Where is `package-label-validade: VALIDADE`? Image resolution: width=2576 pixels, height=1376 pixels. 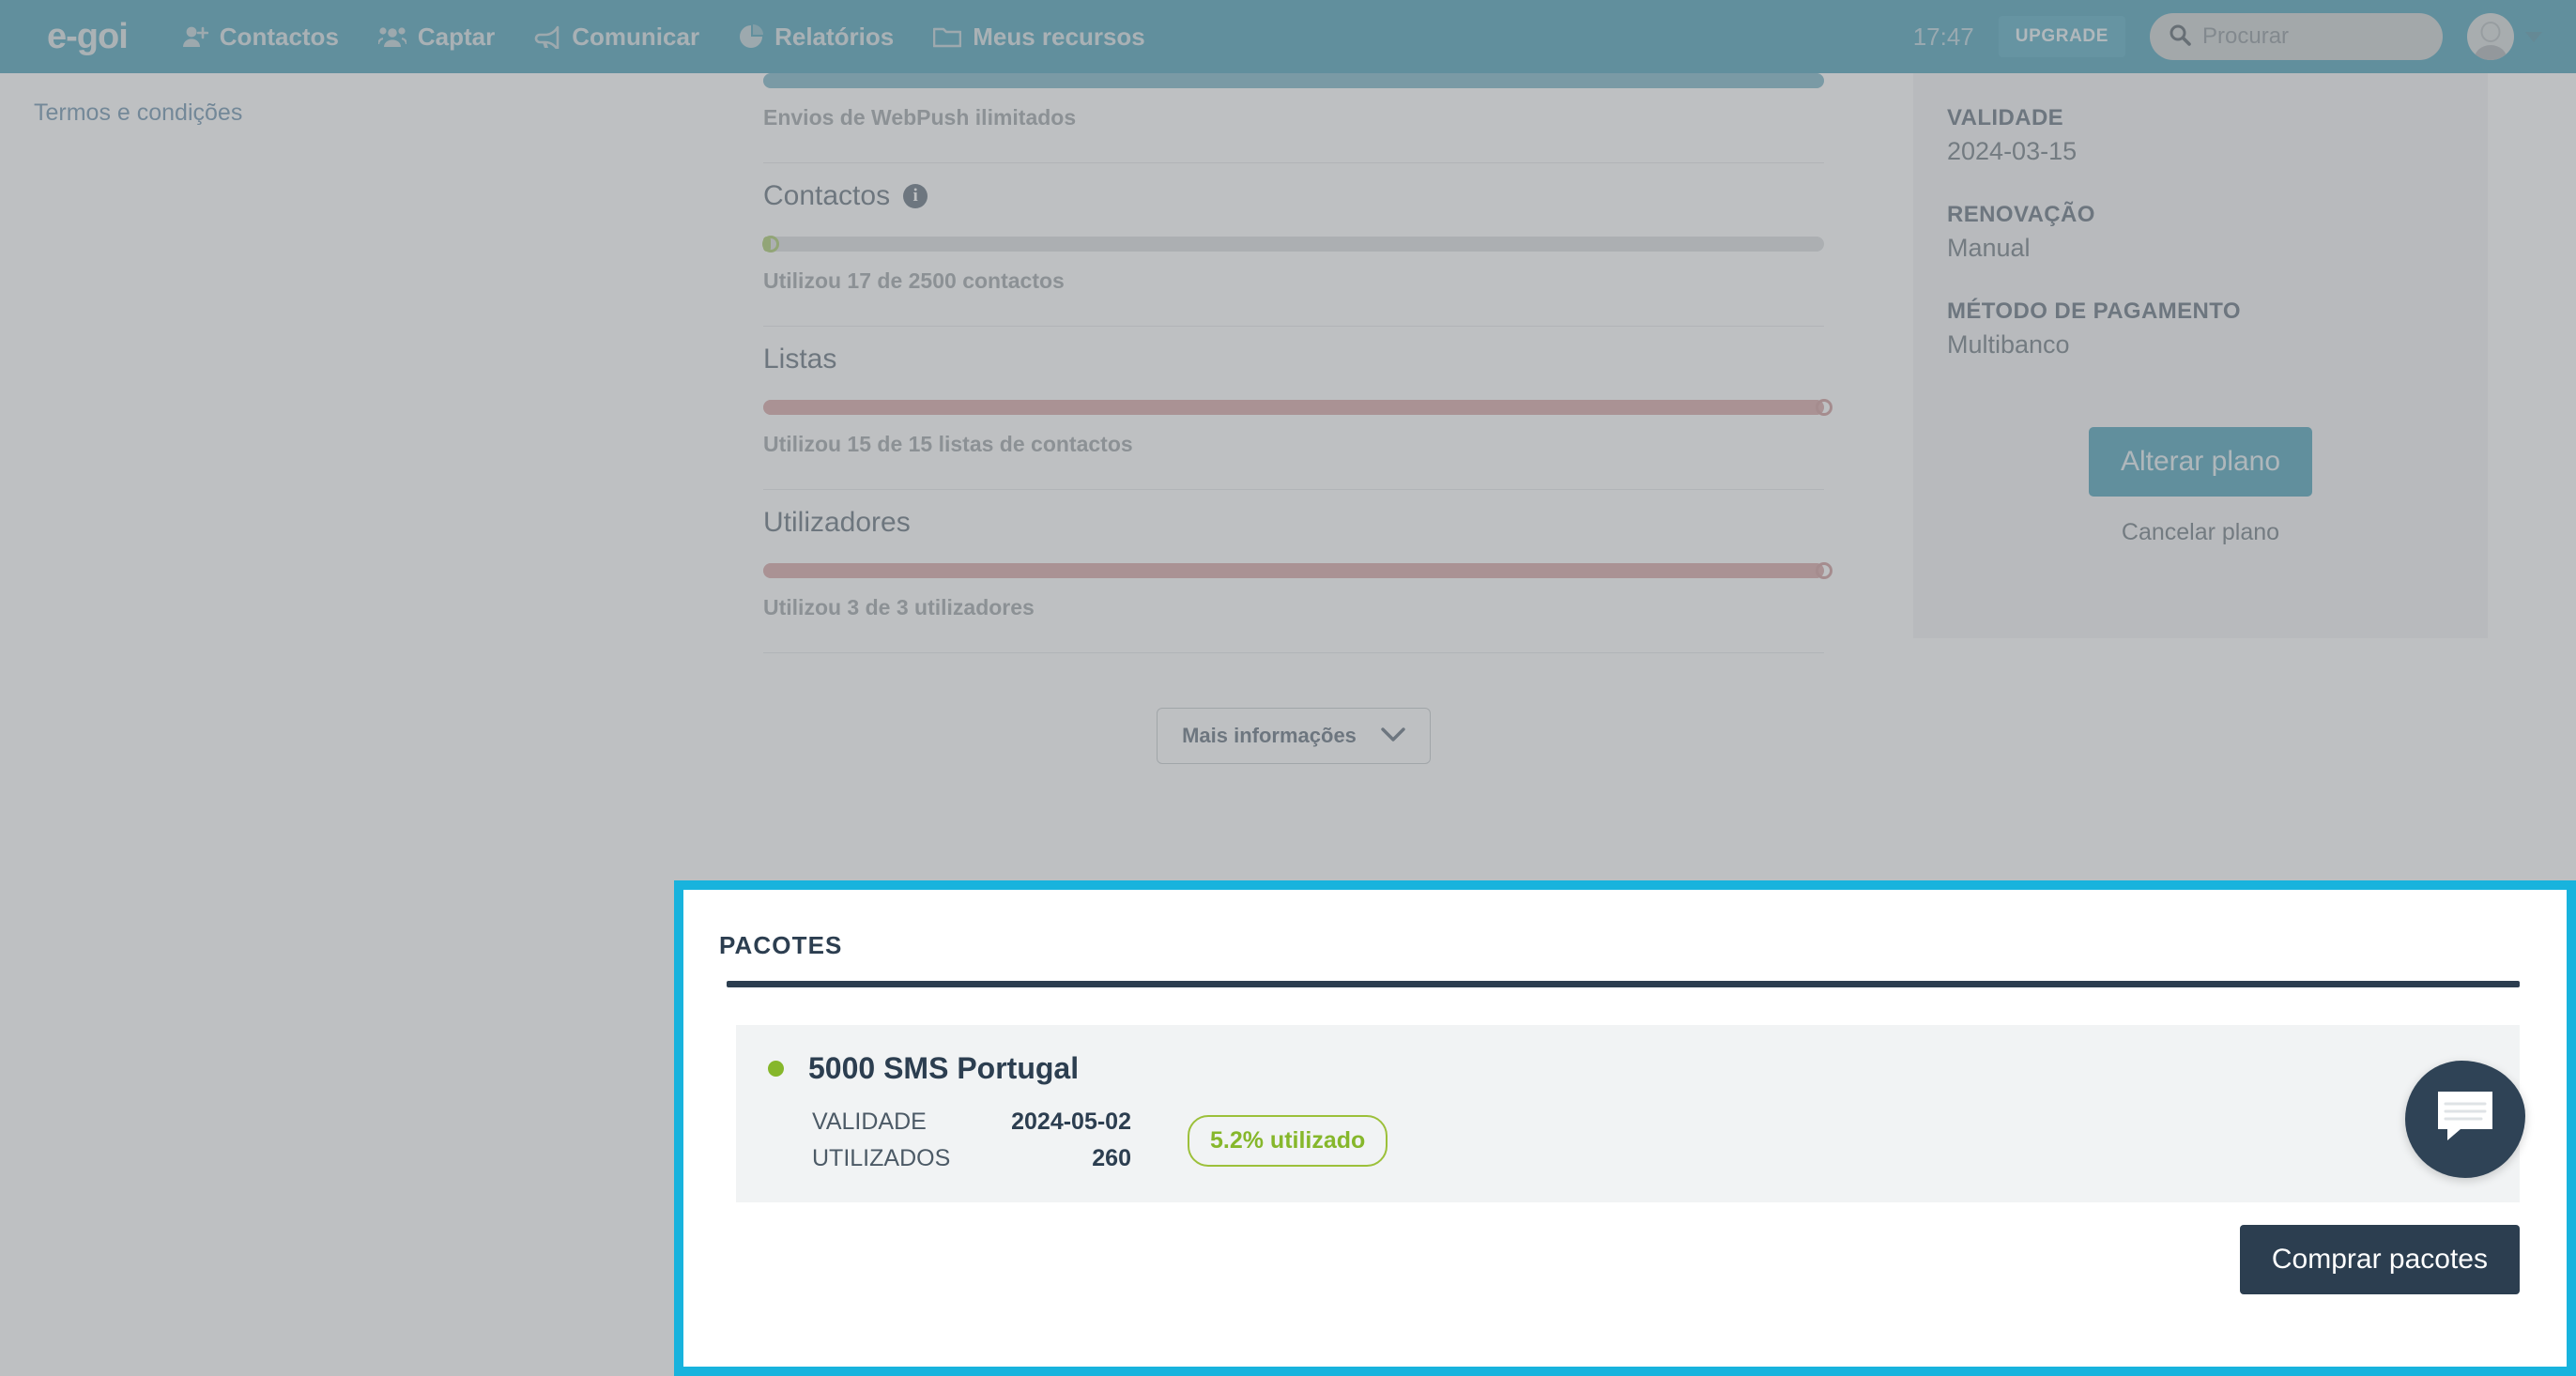
package-label-validade: VALIDADE is located at coordinates (870, 1121).